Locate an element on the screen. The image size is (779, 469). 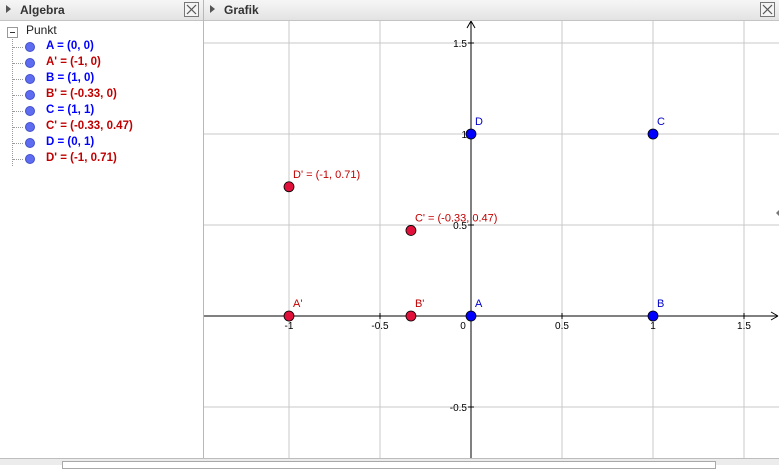
graphics-panel-title: Grafik is located at coordinates (241, 10).